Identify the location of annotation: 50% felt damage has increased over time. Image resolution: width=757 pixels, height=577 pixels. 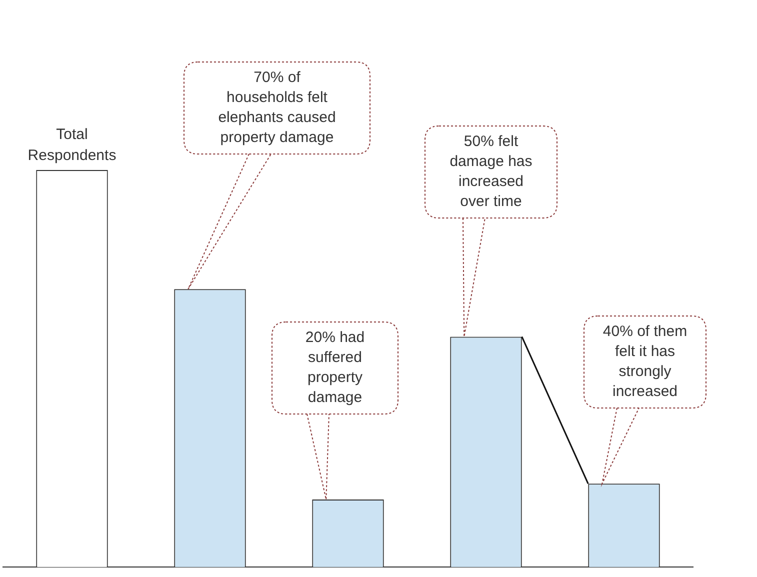
(491, 171).